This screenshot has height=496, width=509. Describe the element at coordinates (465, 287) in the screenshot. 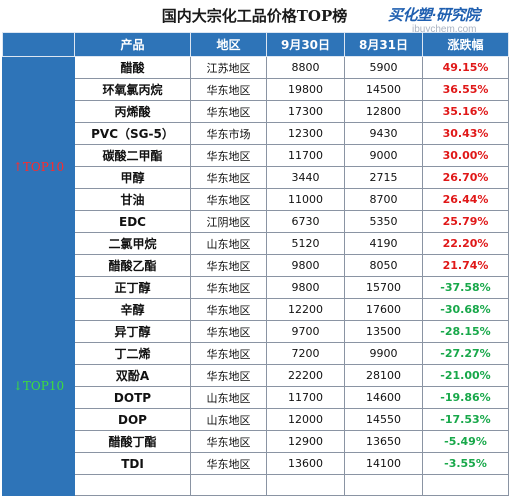

I see `change-cell: -37.58%` at that location.